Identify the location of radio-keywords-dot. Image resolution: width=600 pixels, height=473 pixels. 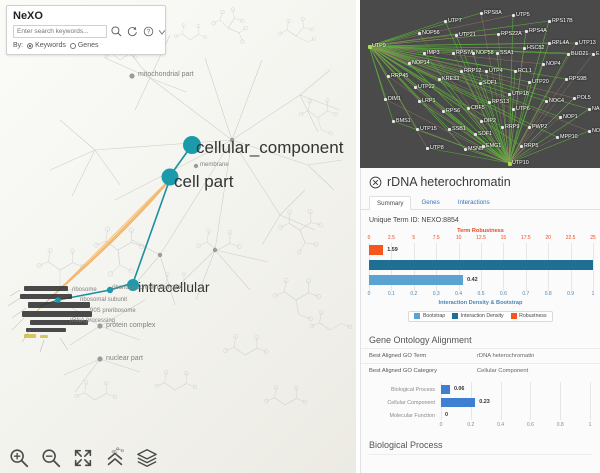
(30, 45).